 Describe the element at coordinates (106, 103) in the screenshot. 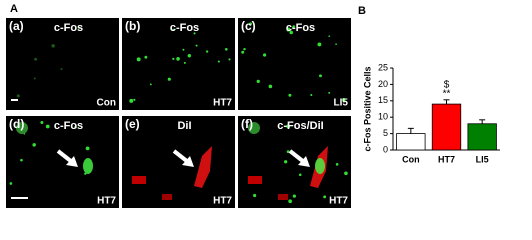

I see `group-label: Con` at that location.